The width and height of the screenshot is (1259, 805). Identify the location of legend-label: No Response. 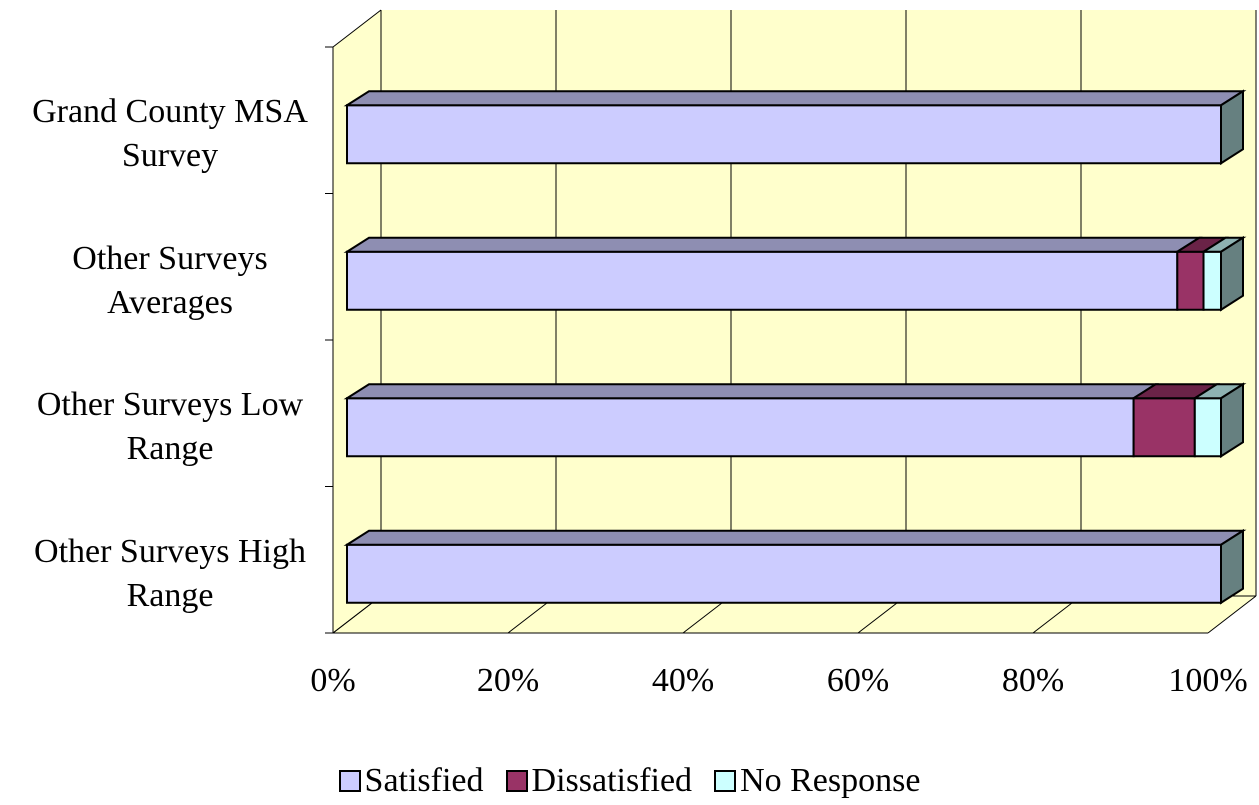
(830, 780).